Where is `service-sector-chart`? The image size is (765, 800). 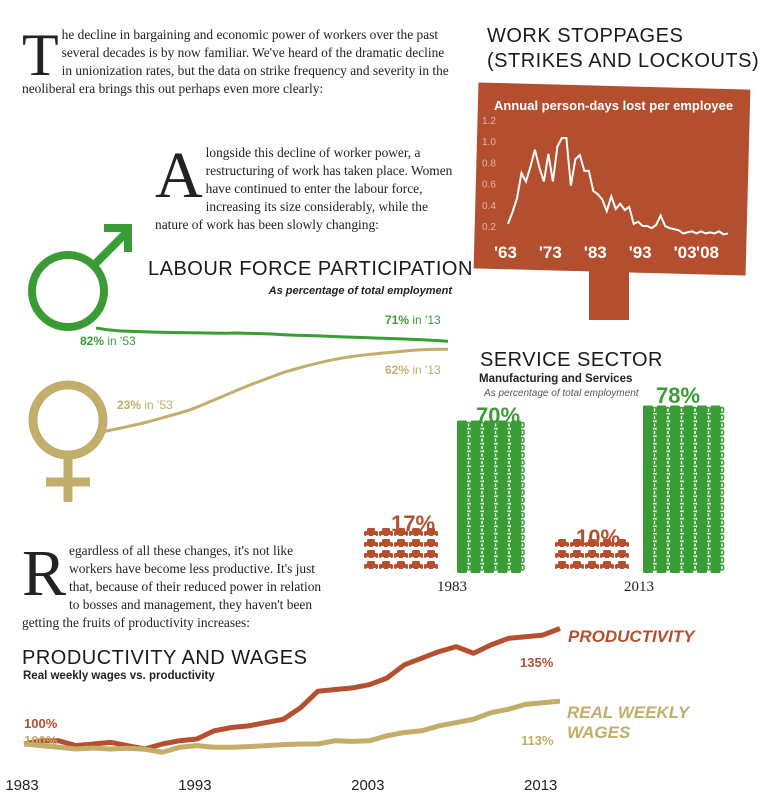 service-sector-chart is located at coordinates (544, 489).